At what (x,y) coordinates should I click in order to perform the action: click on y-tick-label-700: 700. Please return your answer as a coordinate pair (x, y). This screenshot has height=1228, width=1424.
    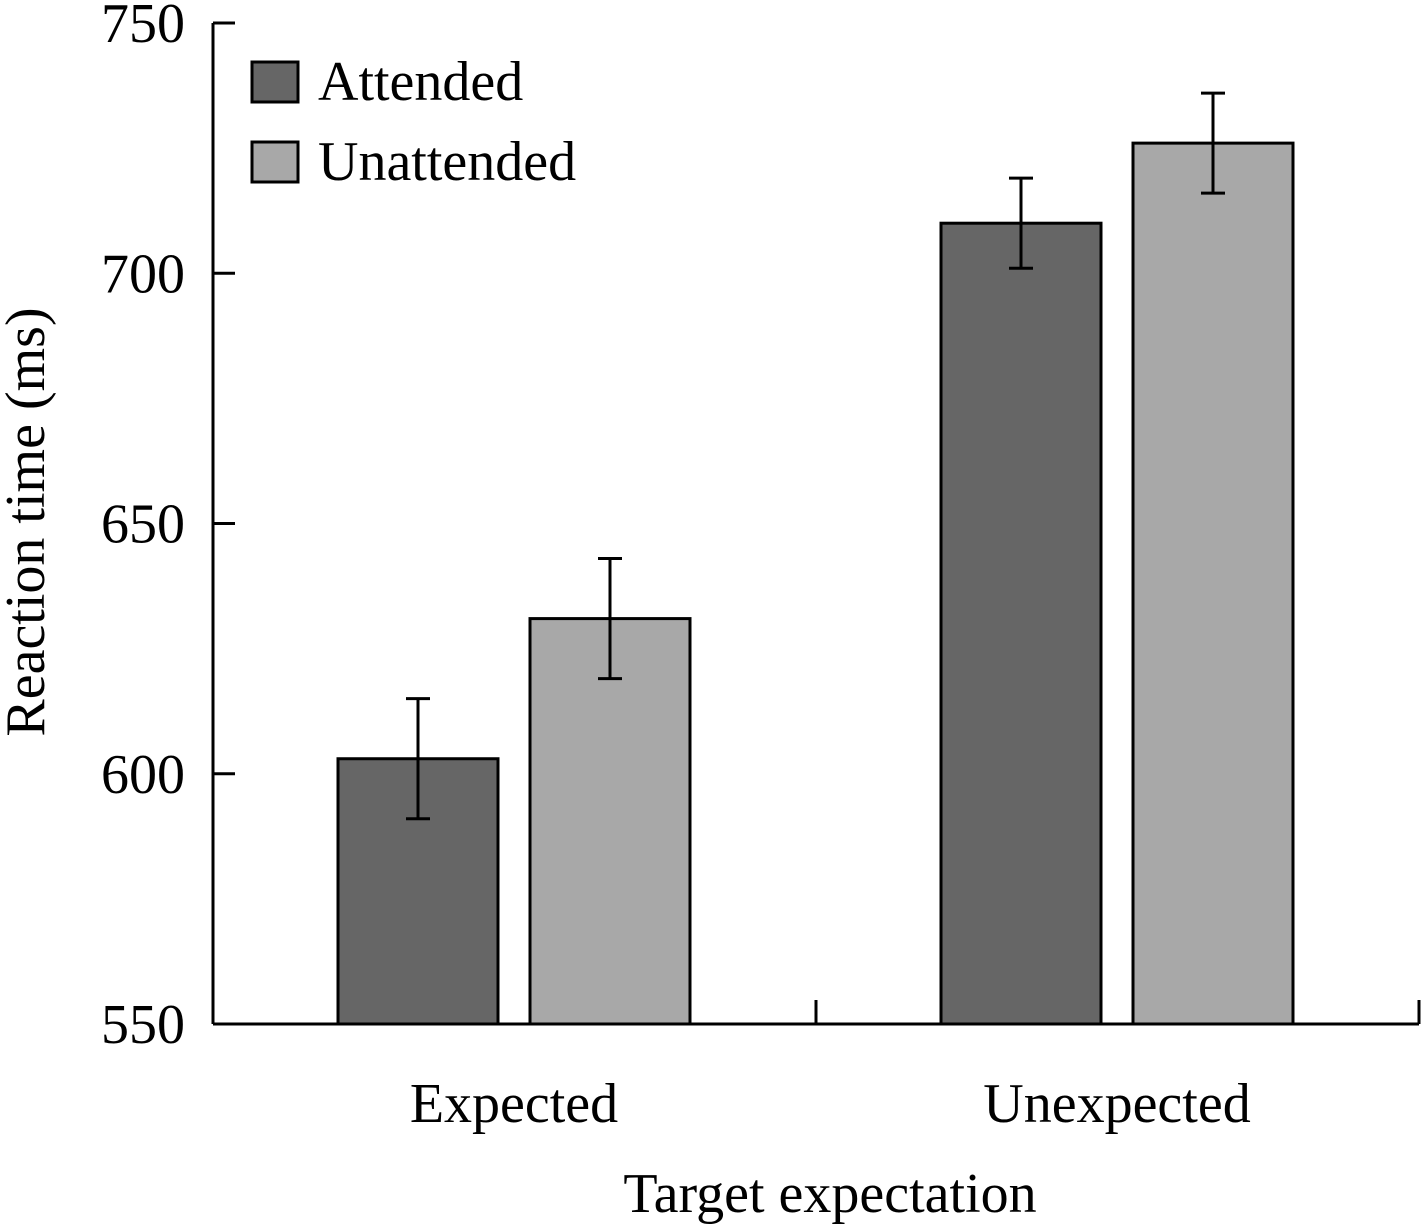
    Looking at the image, I should click on (143, 274).